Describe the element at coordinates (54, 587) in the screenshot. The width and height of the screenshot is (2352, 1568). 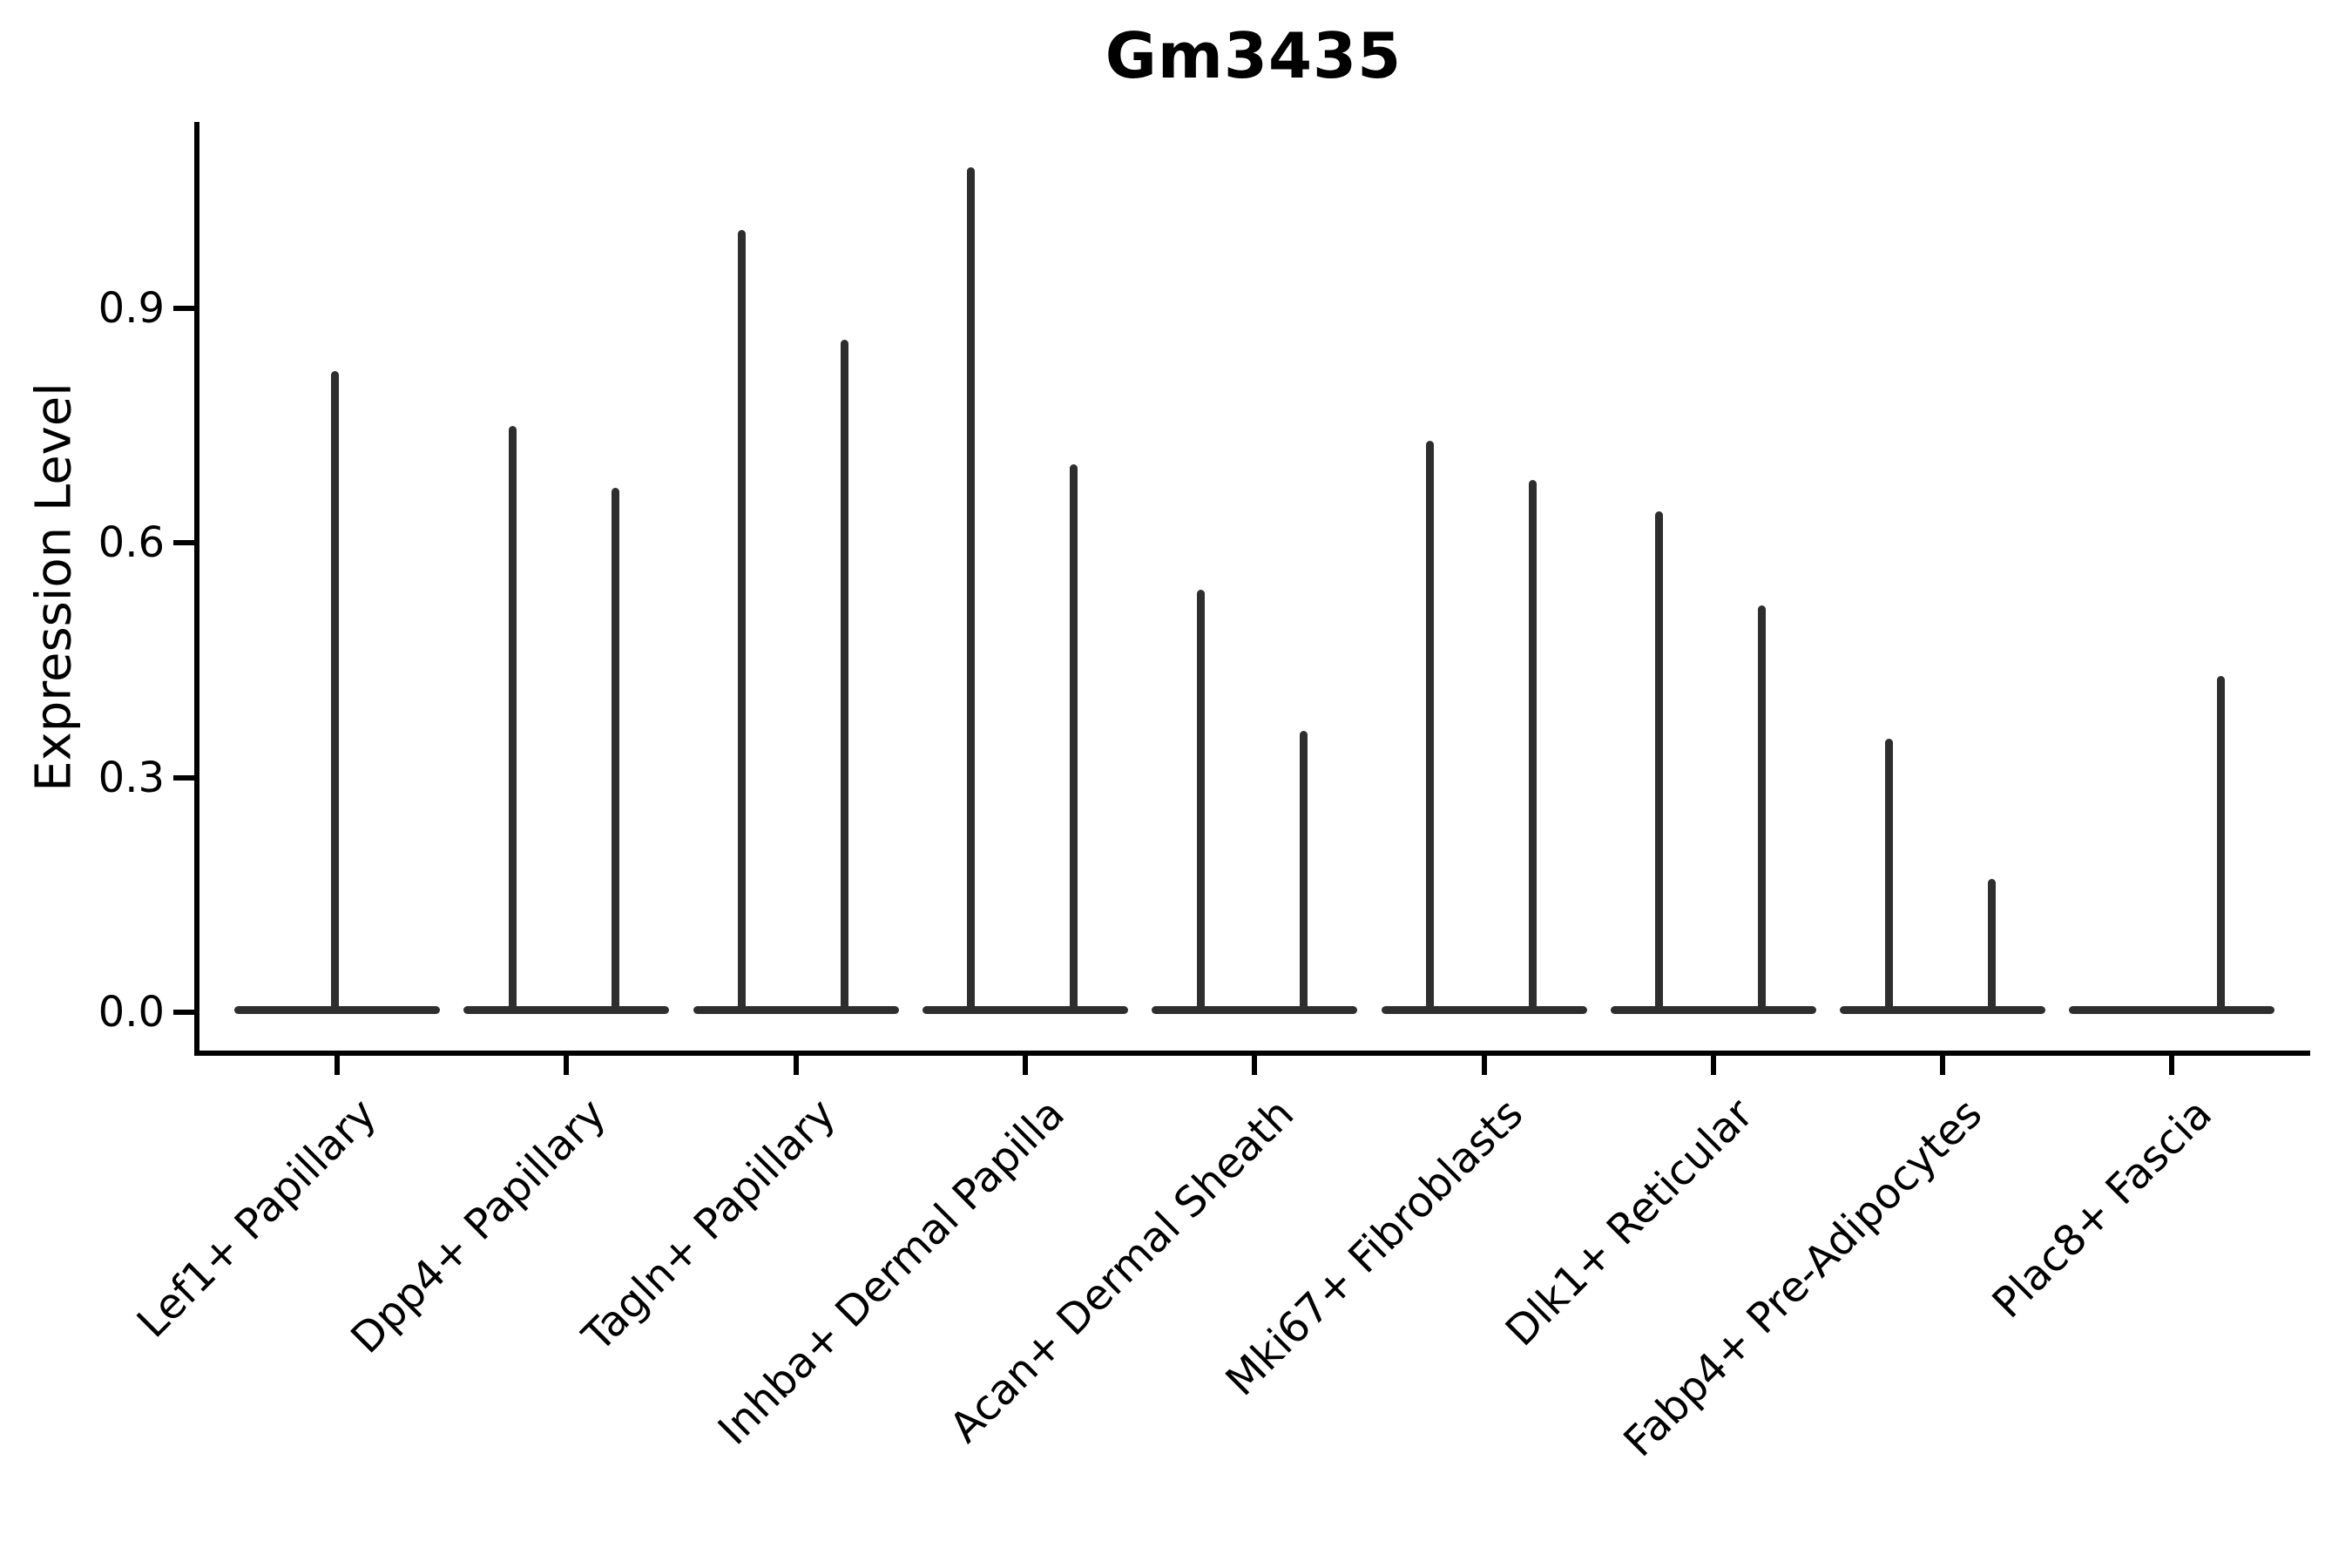
I see `y-axis-title: Expression Level` at that location.